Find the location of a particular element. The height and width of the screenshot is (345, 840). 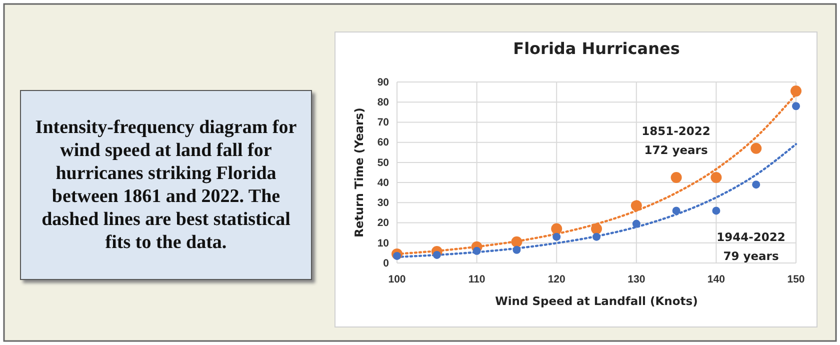

y-tick-label: 30 is located at coordinates (383, 203).